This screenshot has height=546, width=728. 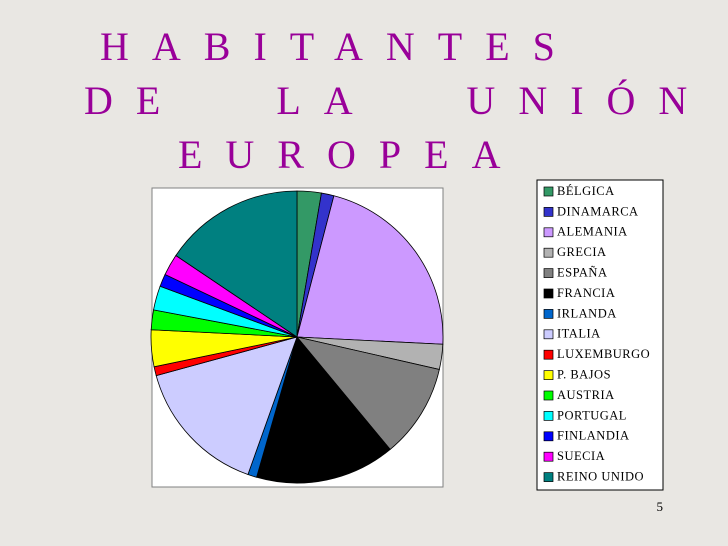 What do you see at coordinates (598, 211) in the screenshot?
I see `legend-label: DINAMARCA` at bounding box center [598, 211].